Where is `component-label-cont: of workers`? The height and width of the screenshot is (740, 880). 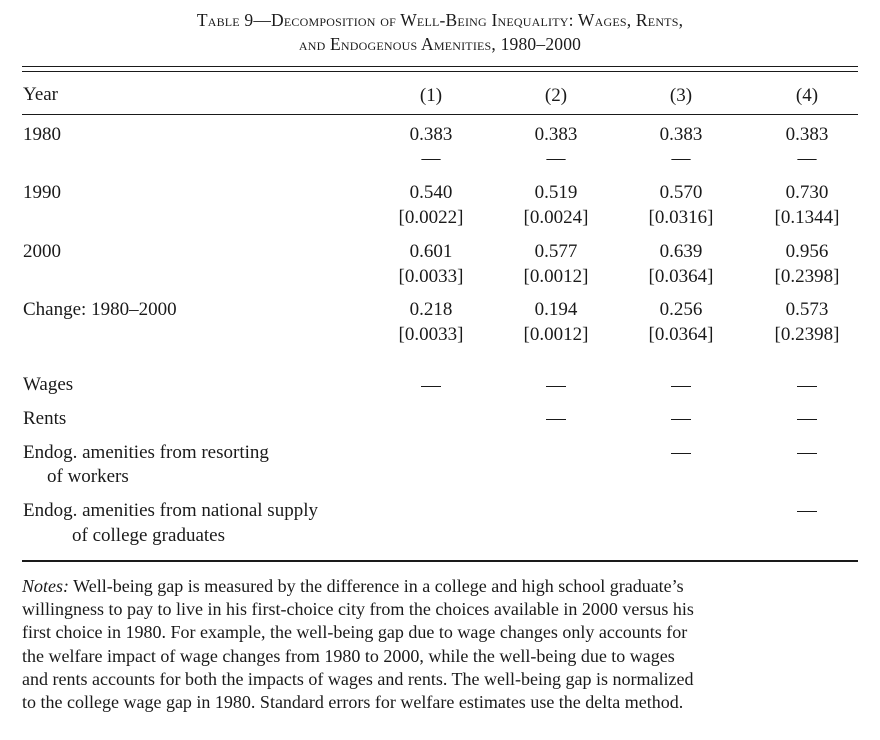 component-label-cont: of workers is located at coordinates (88, 476).